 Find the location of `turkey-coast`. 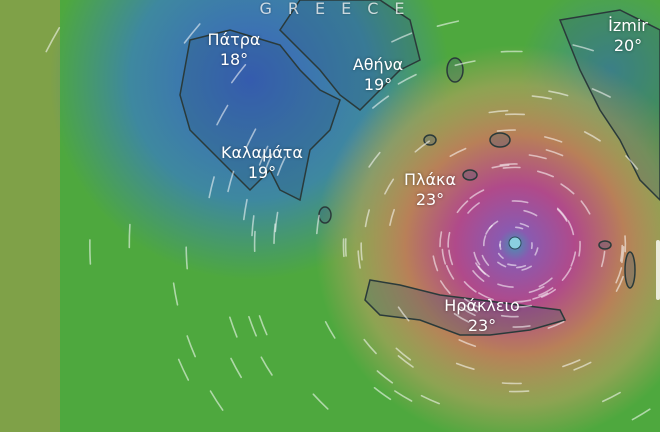

turkey-coast is located at coordinates (609, 105).